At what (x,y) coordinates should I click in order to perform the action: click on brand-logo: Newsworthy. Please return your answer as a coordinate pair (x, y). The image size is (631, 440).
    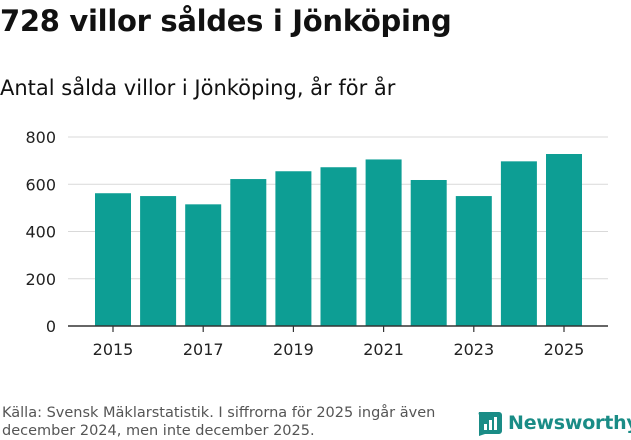
    Looking at the image, I should click on (553, 423).